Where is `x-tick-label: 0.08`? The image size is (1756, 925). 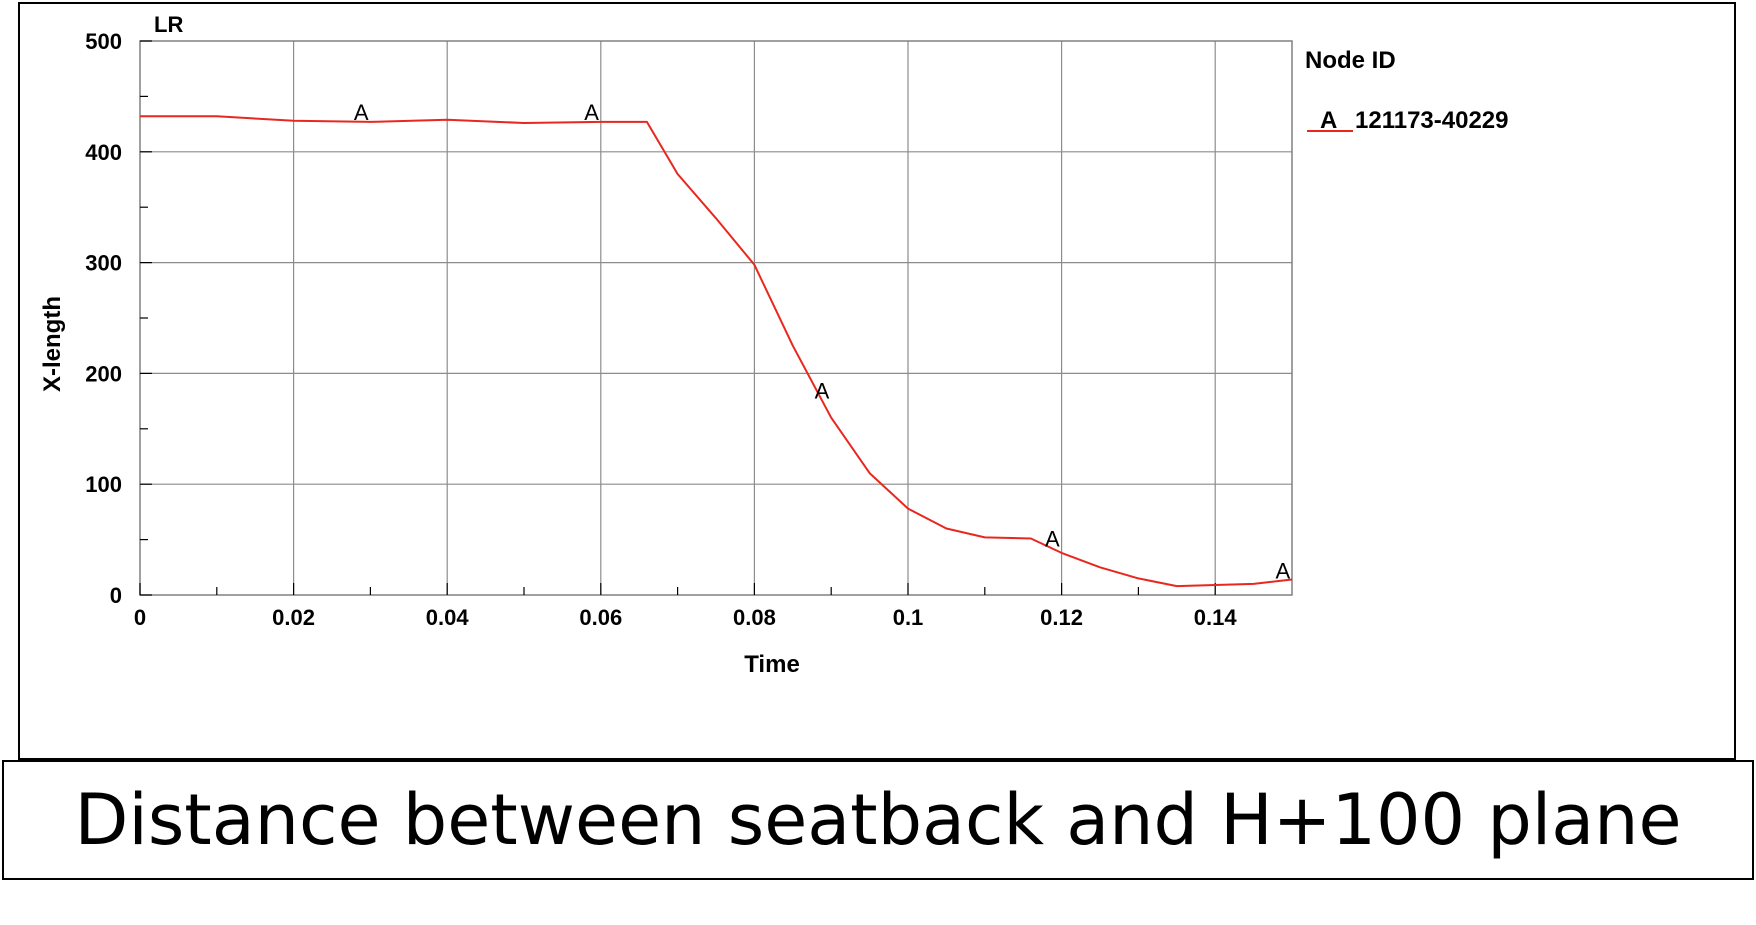
x-tick-label: 0.08 is located at coordinates (754, 617).